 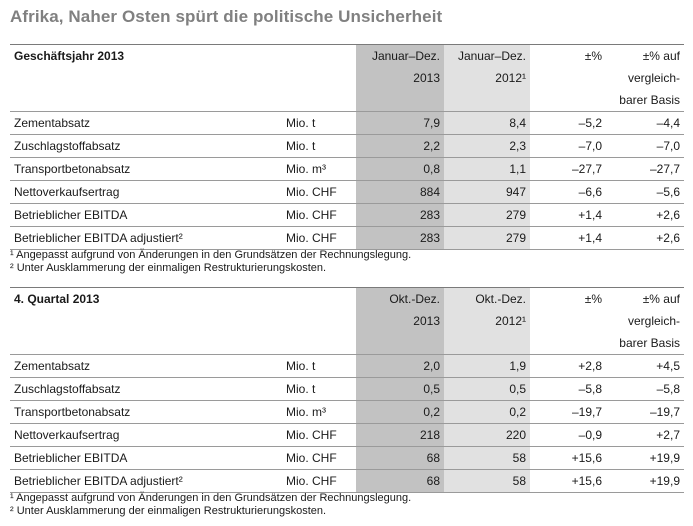 What do you see at coordinates (645, 146) in the screenshot?
I see `value-pct-basis: –7,0` at bounding box center [645, 146].